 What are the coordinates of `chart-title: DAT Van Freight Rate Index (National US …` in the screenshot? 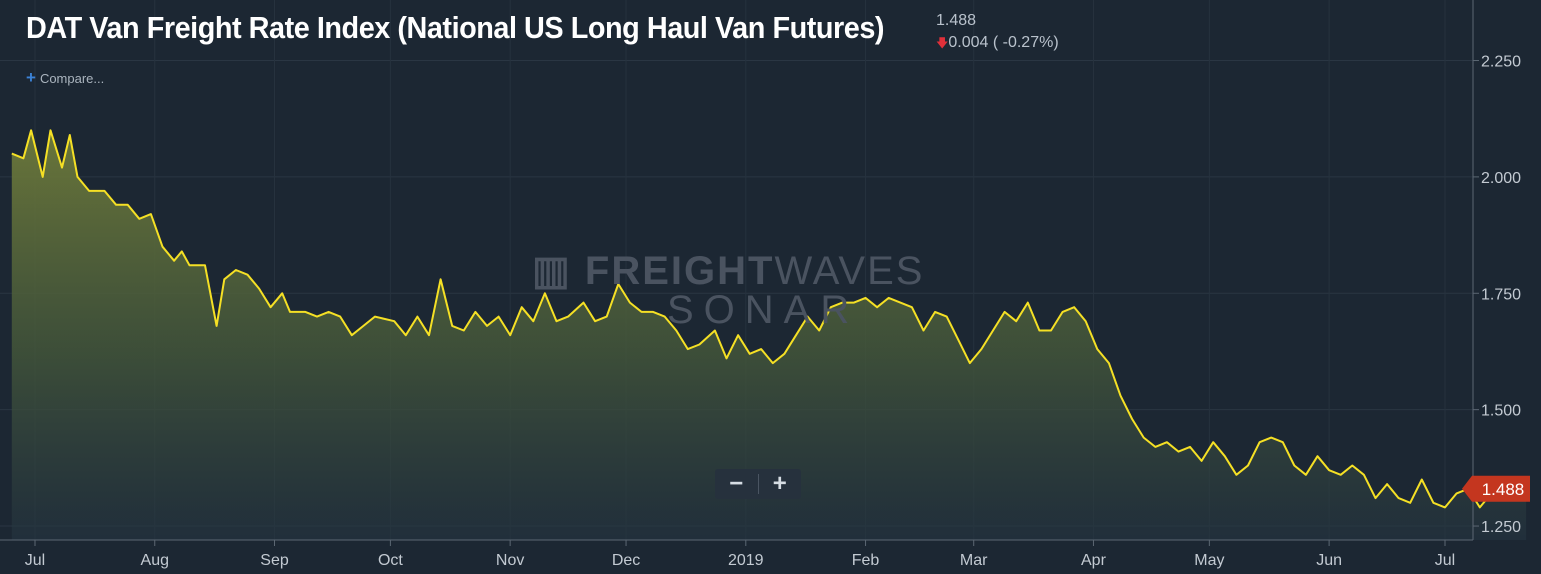 It's located at (455, 27).